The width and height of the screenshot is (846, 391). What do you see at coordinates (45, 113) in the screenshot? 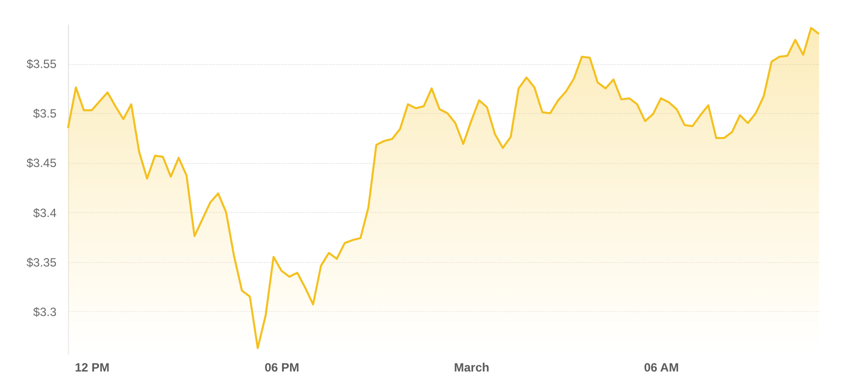
I see `y-tick-label: $3.5` at bounding box center [45, 113].